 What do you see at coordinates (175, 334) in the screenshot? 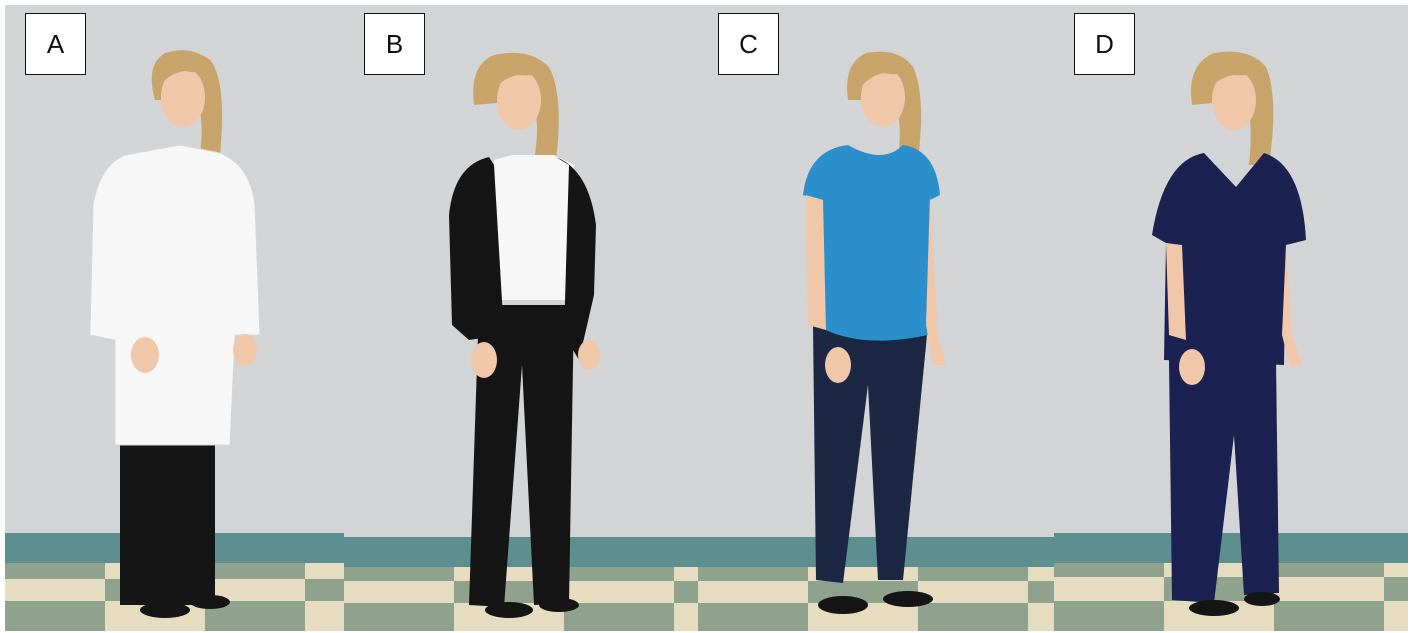
I see `woman-in-white-coat` at bounding box center [175, 334].